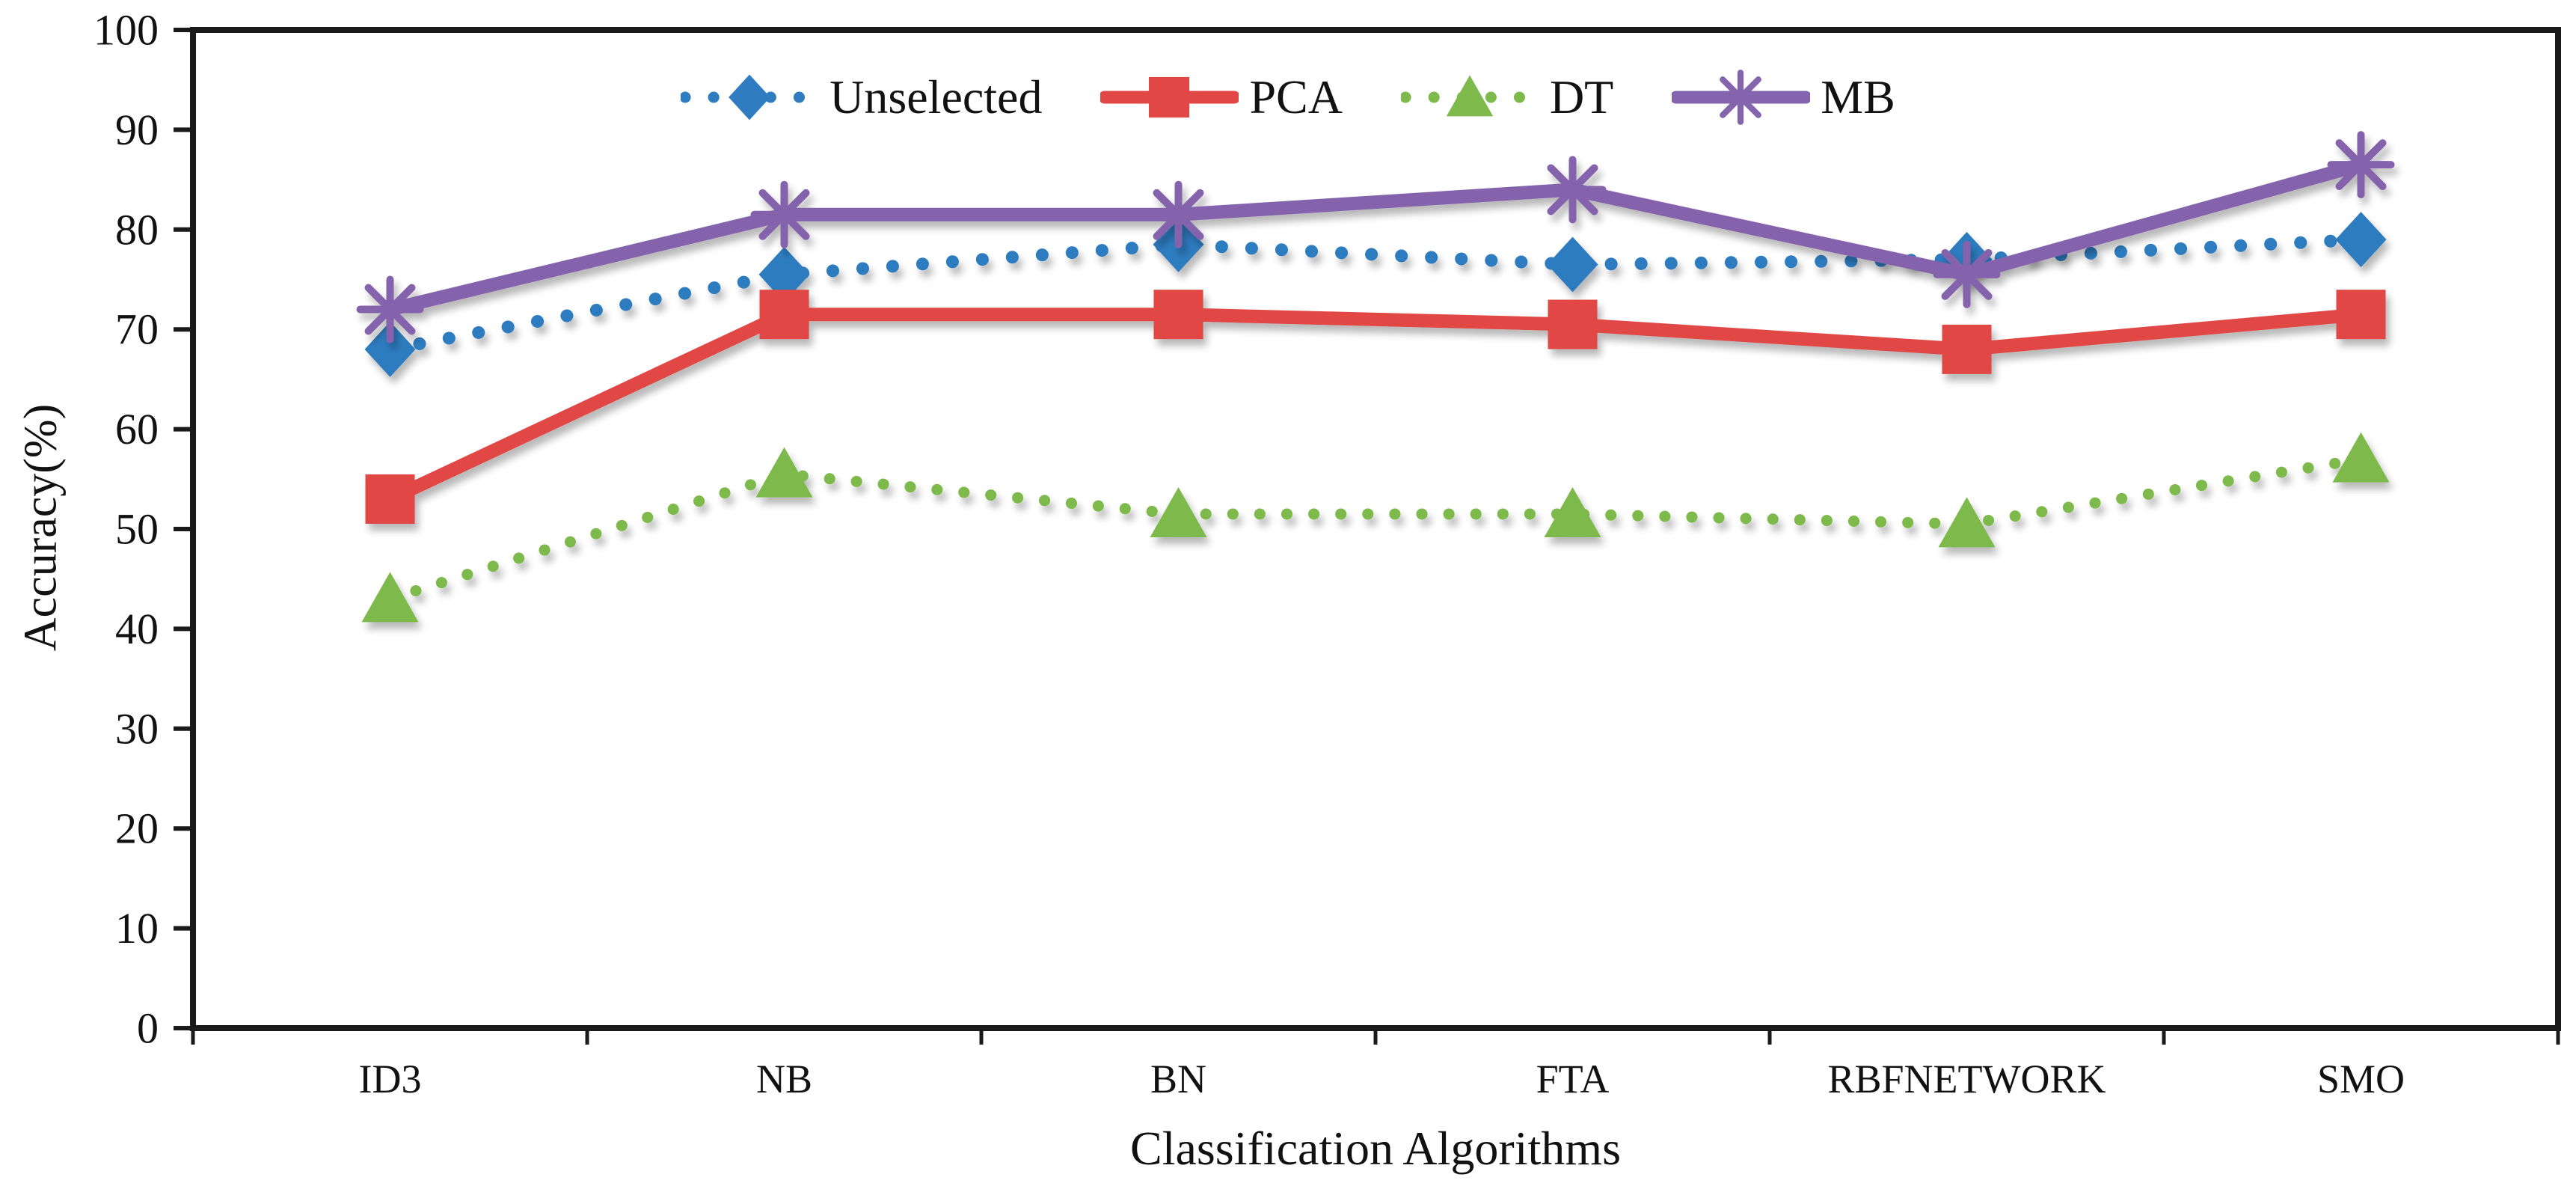 The width and height of the screenshot is (2576, 1195). What do you see at coordinates (126, 30) in the screenshot?
I see `y-tick-label: 100` at bounding box center [126, 30].